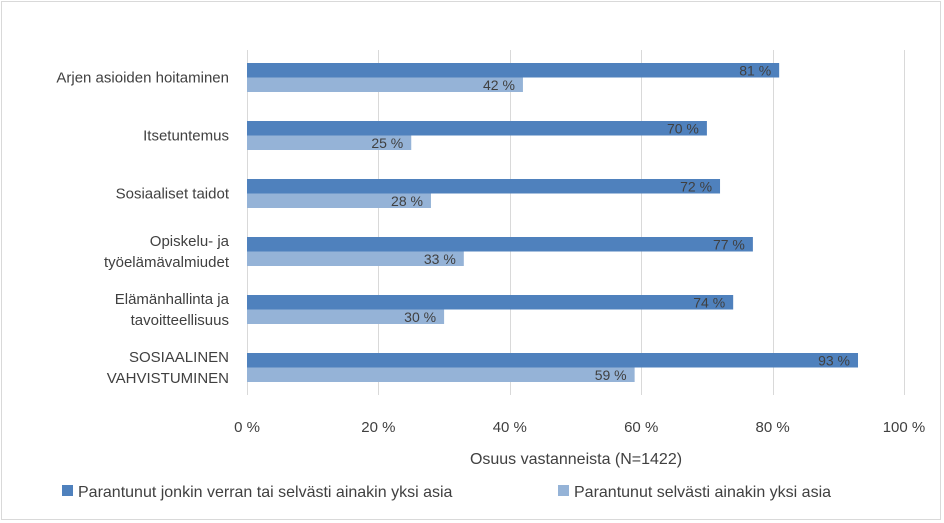 This screenshot has height=523, width=944. I want to click on data-label: 70 %, so click(683, 128).